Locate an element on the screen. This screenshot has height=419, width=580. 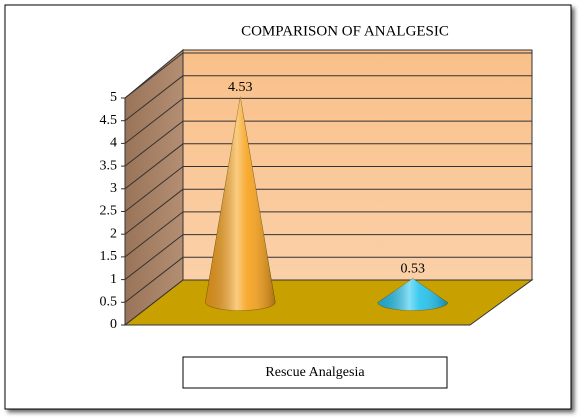
y-tick-label: 4.5 is located at coordinates (109, 120).